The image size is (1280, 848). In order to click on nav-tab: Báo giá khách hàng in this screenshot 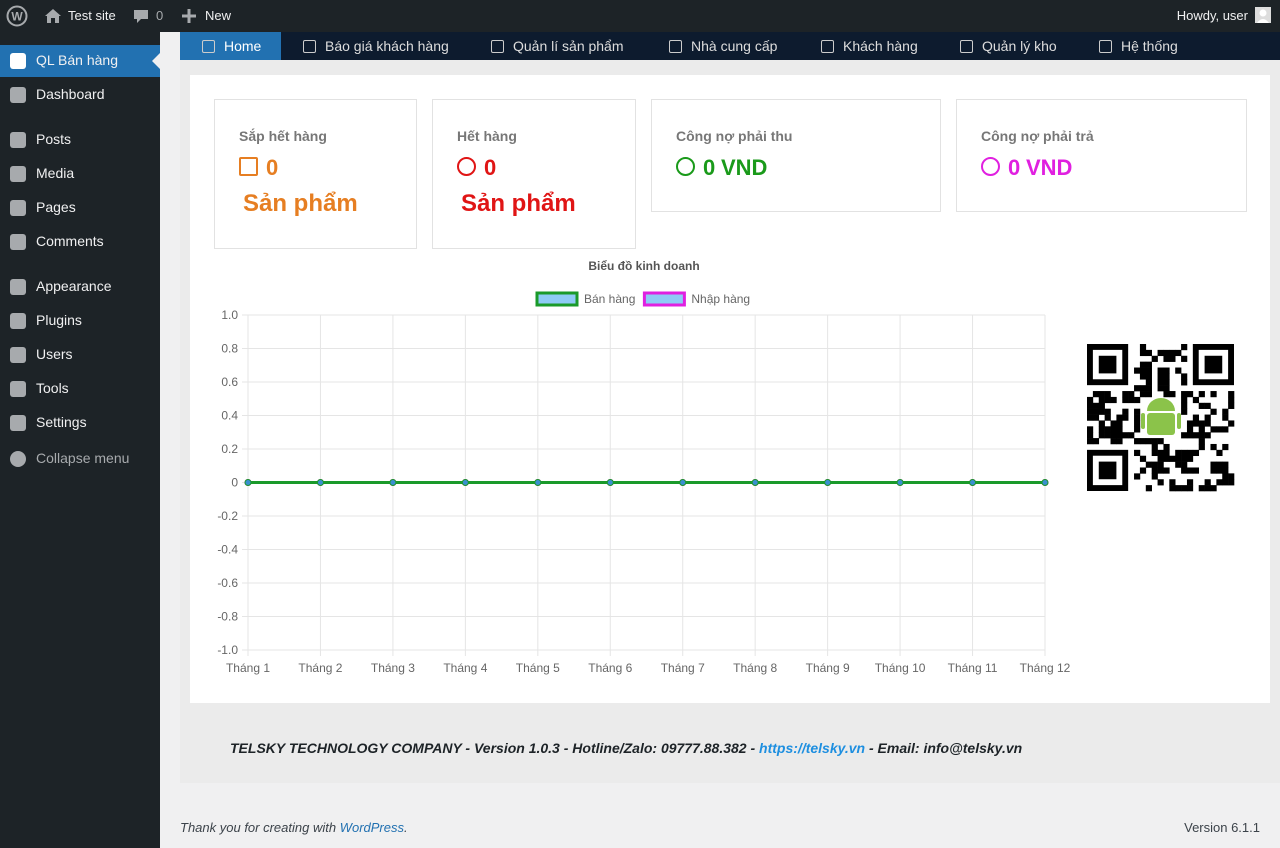, I will do `click(387, 46)`.